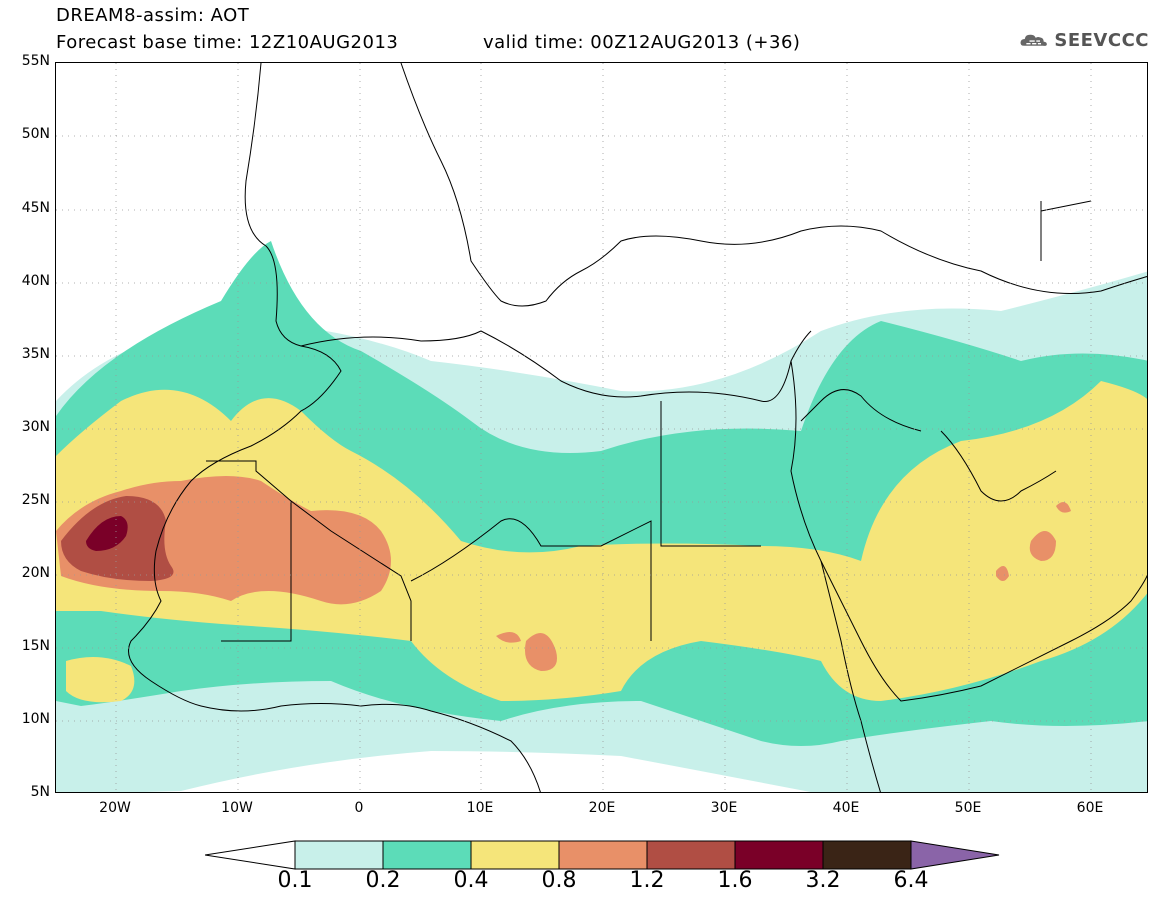 The height and width of the screenshot is (905, 1165). Describe the element at coordinates (1101, 40) in the screenshot. I see `logo-text: SEEVCCC` at that location.